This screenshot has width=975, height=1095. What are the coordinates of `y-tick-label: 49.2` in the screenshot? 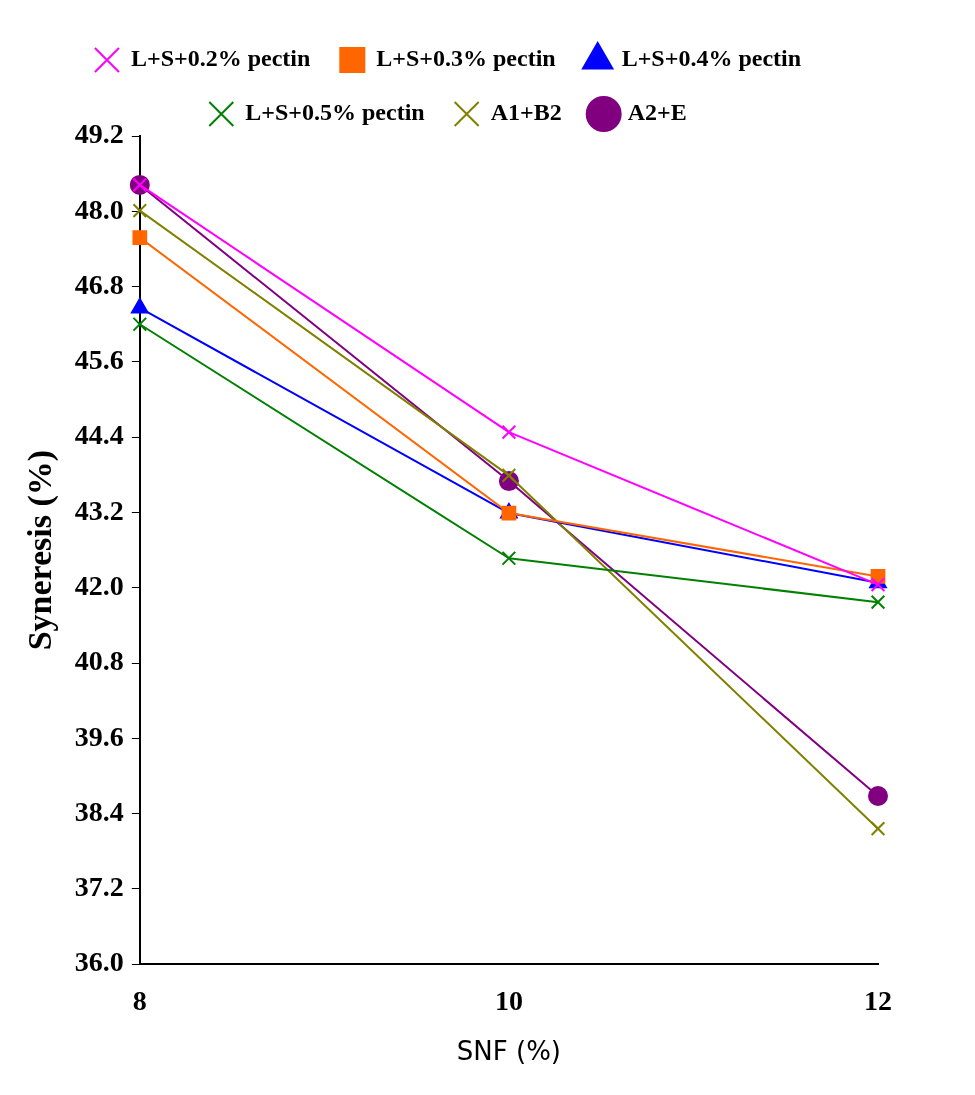 It's located at (99, 134).